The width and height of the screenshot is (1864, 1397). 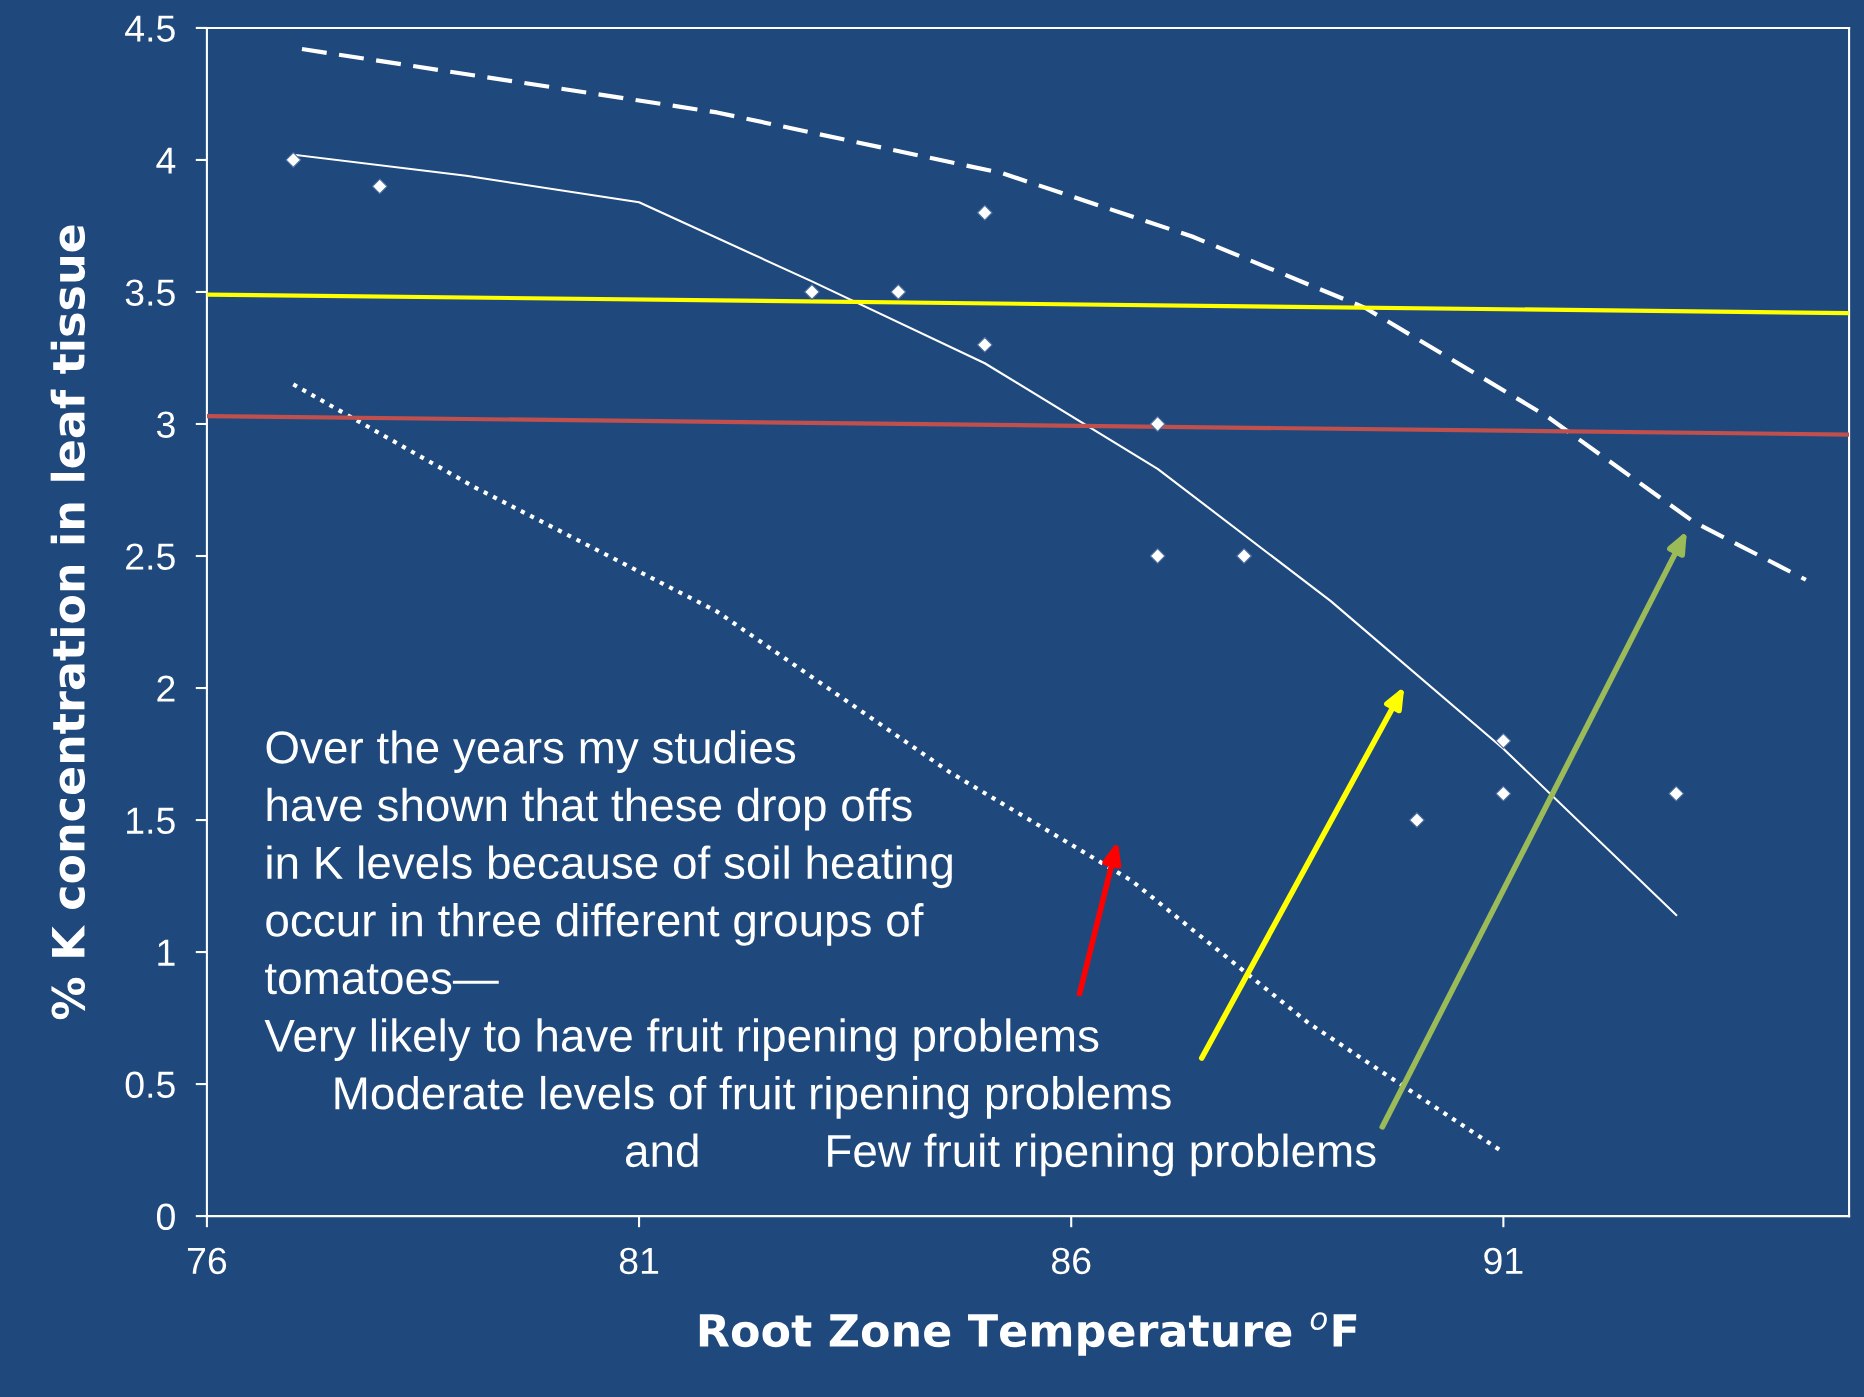 I want to click on y-tick-label: 0.5, so click(x=150, y=1085).